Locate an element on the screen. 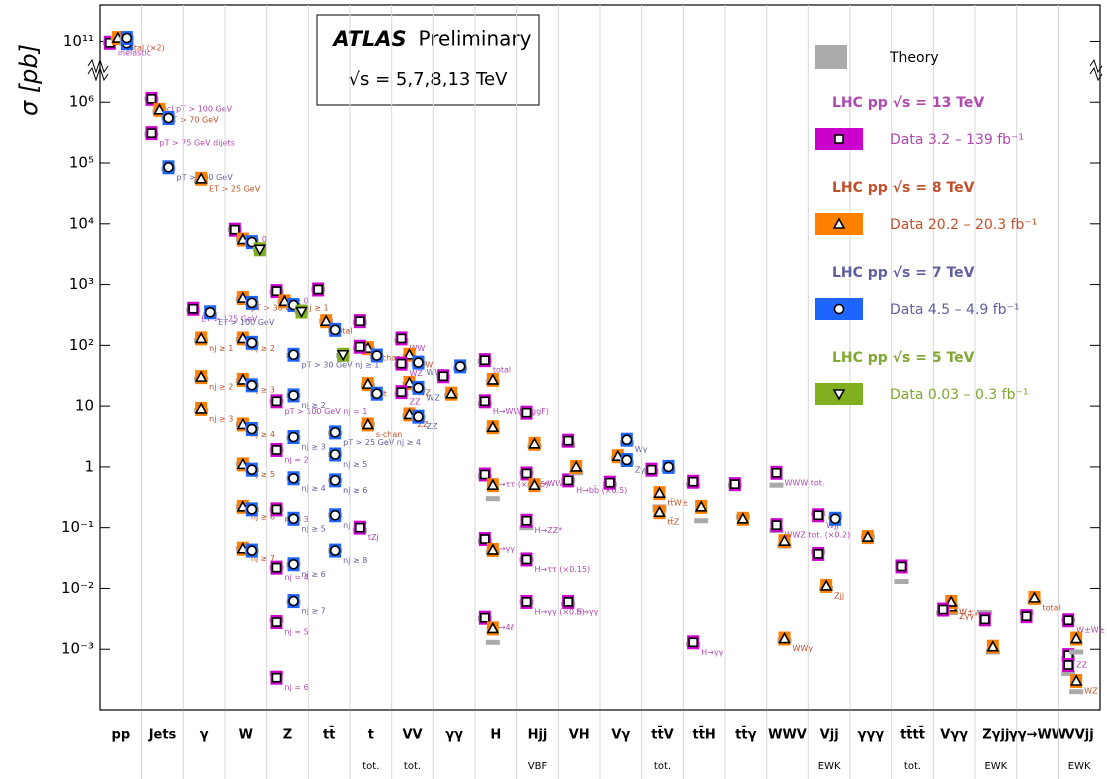  point-label: pT > 75 GeV dijets is located at coordinates (197, 143).